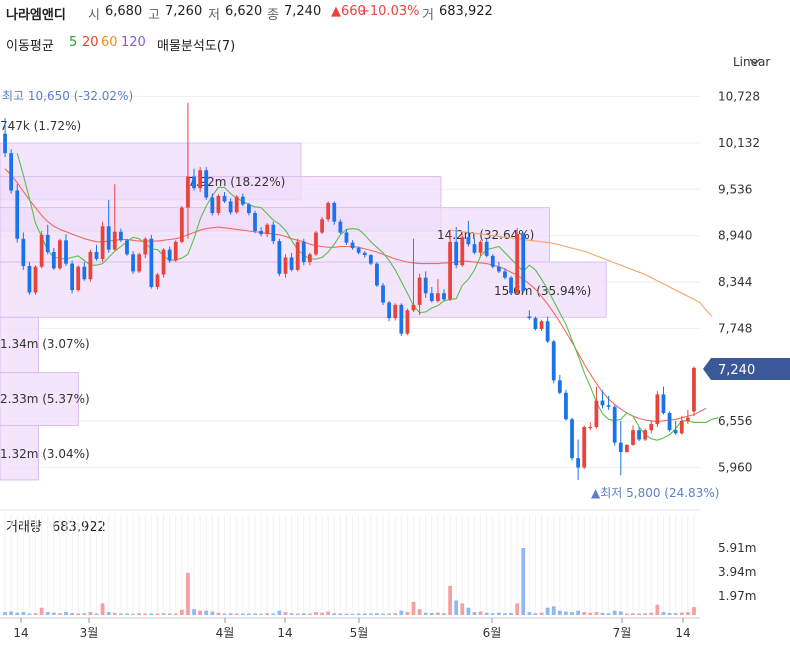 The image size is (790, 645). Describe the element at coordinates (755, 61) in the screenshot. I see `chevron-down-icon` at that location.